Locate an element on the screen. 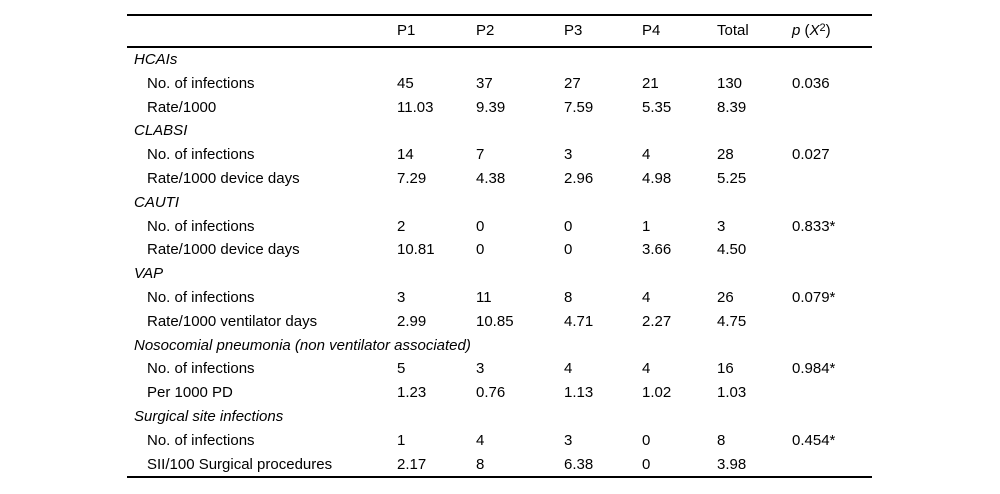 This screenshot has width=1000, height=494. table-row: Rate/1000 device days 10.81 0 0 3.66 4.50 is located at coordinates (499, 250).